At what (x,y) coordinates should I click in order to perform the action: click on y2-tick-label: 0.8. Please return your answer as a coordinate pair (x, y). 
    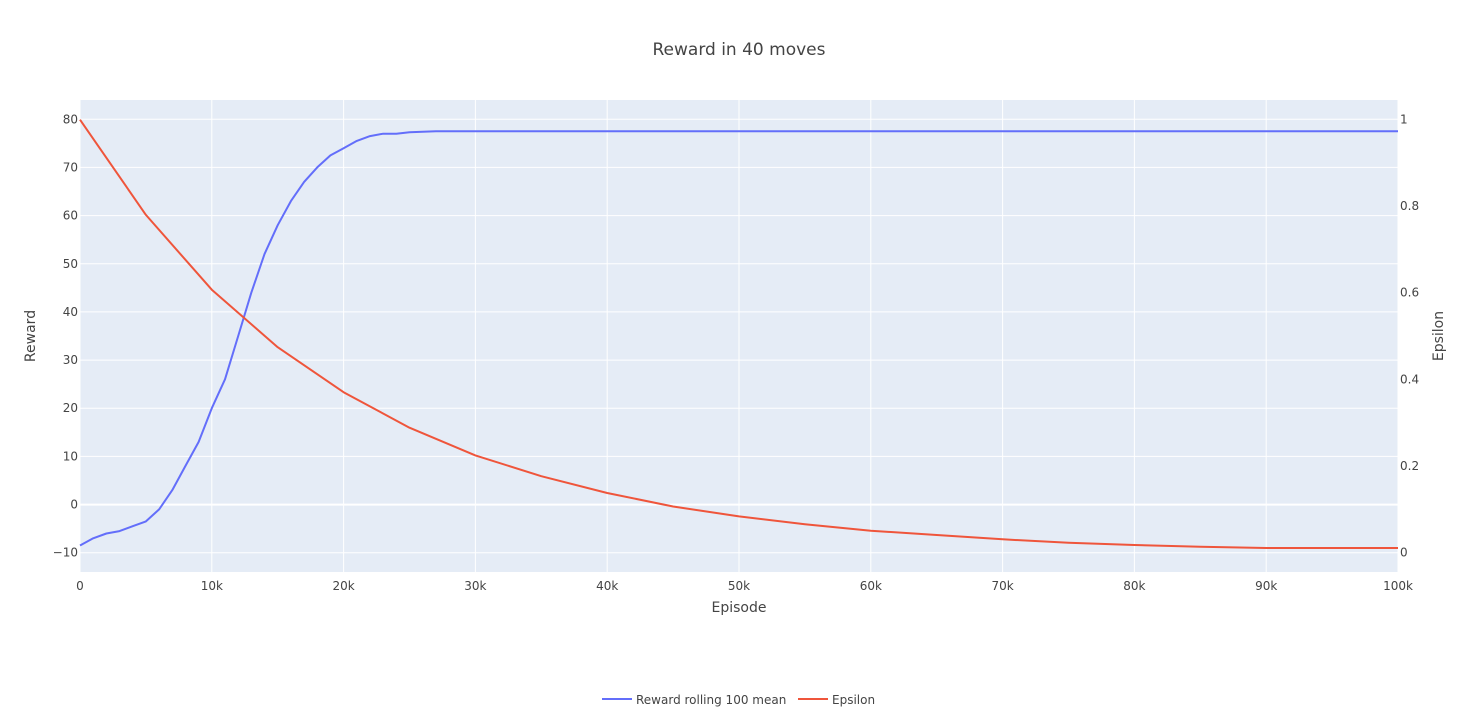
    Looking at the image, I should click on (1409, 206).